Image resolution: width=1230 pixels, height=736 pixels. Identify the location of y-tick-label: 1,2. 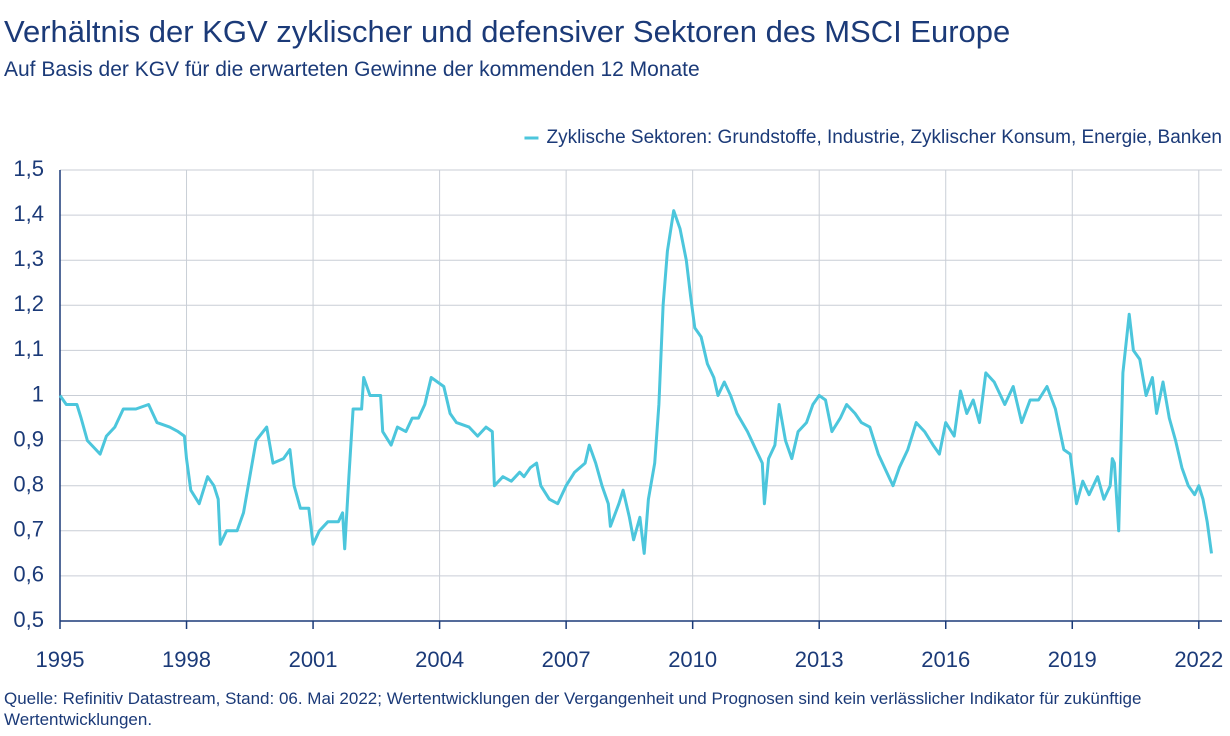
(28, 303).